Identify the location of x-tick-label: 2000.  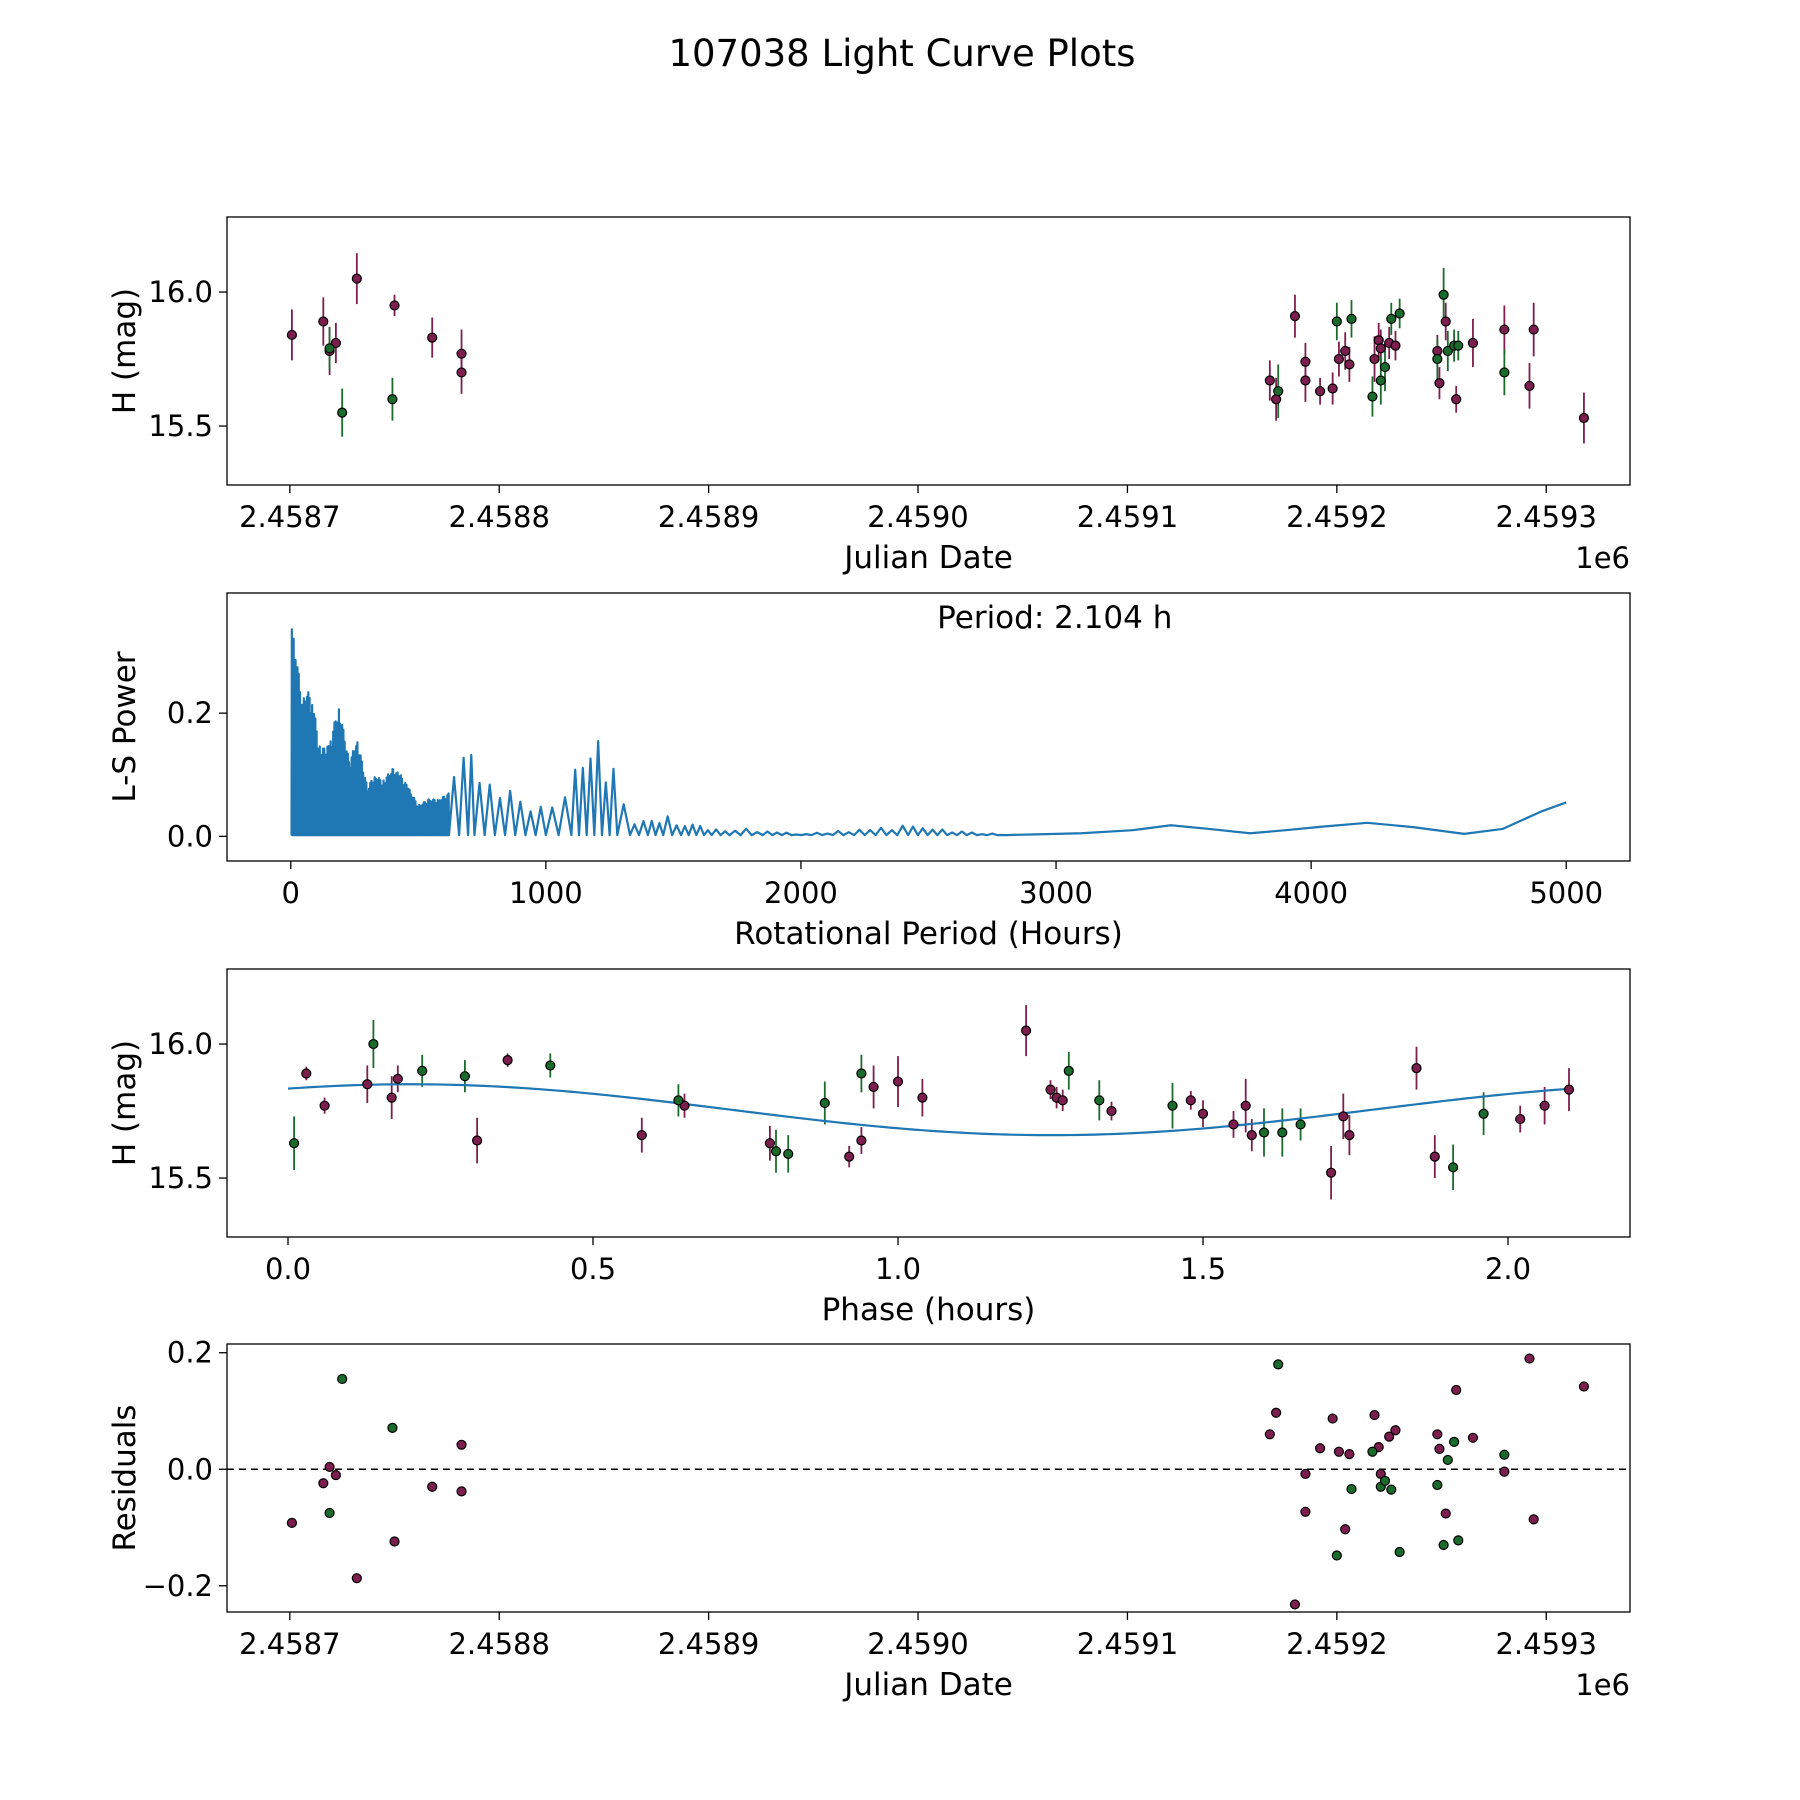
(801, 893).